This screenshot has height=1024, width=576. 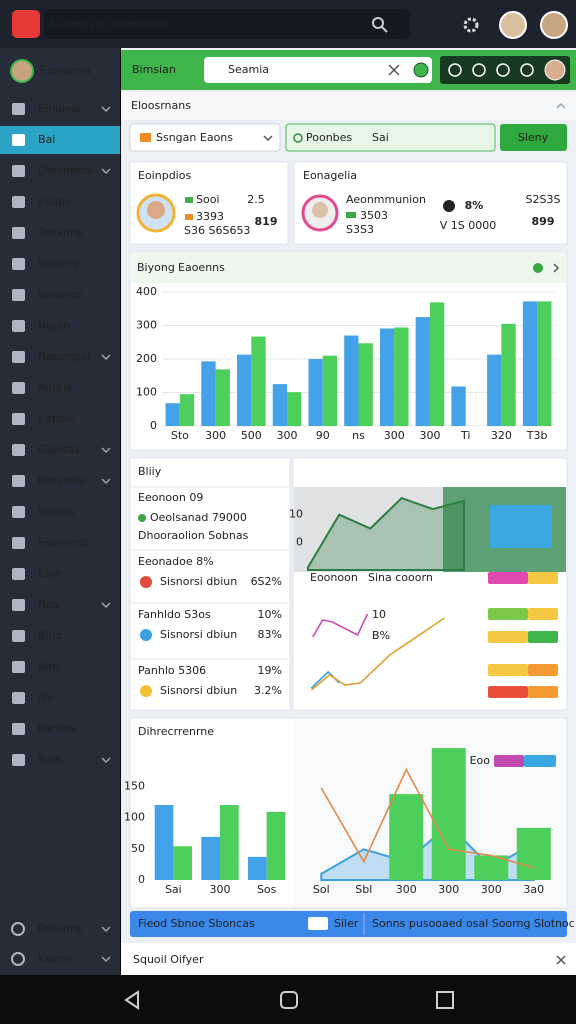 I want to click on nav-item: Bai, so click(x=46, y=139).